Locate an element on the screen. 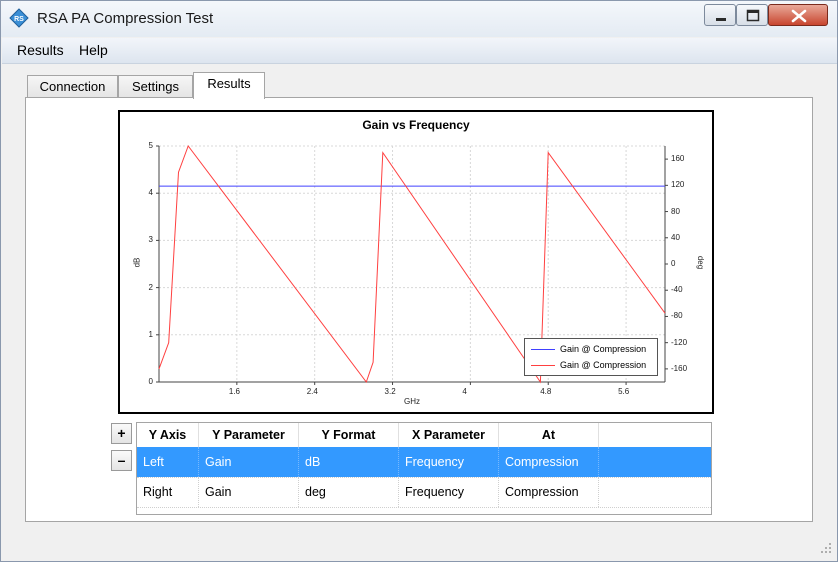 This screenshot has width=838, height=562. cell-y-format: deg is located at coordinates (349, 492).